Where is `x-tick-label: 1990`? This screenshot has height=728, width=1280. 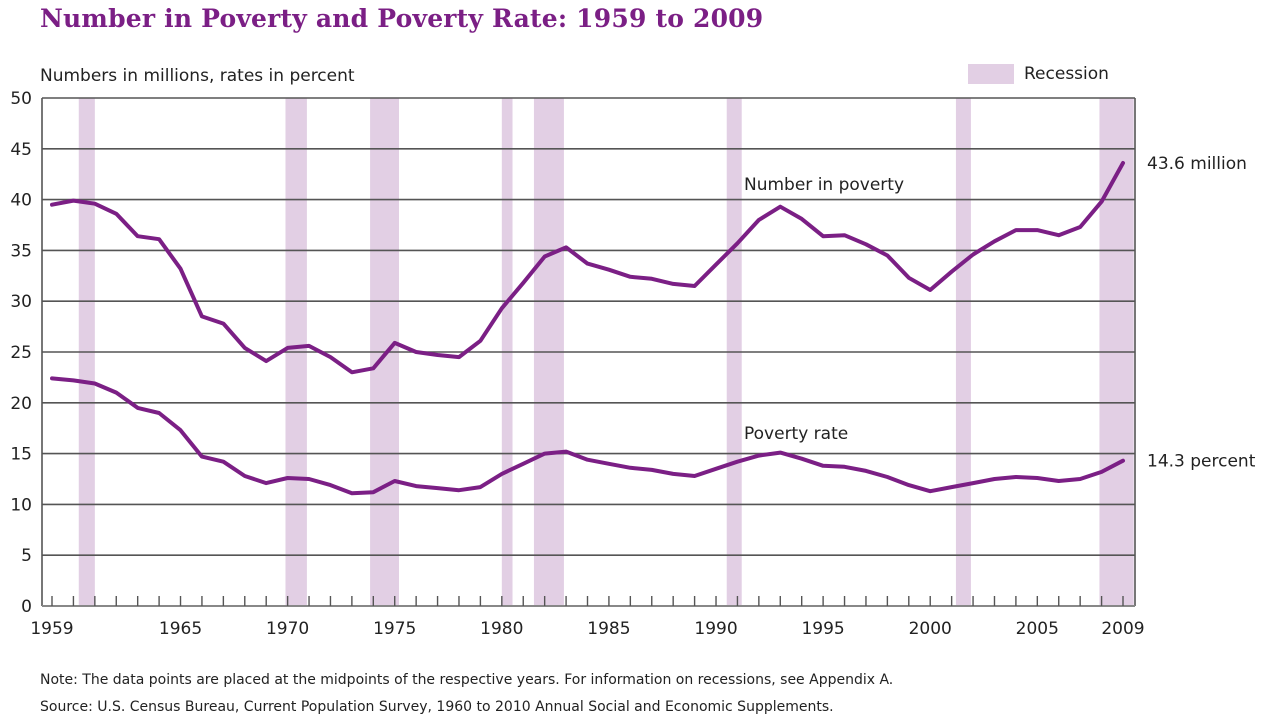
x-tick-label: 1990 is located at coordinates (715, 629).